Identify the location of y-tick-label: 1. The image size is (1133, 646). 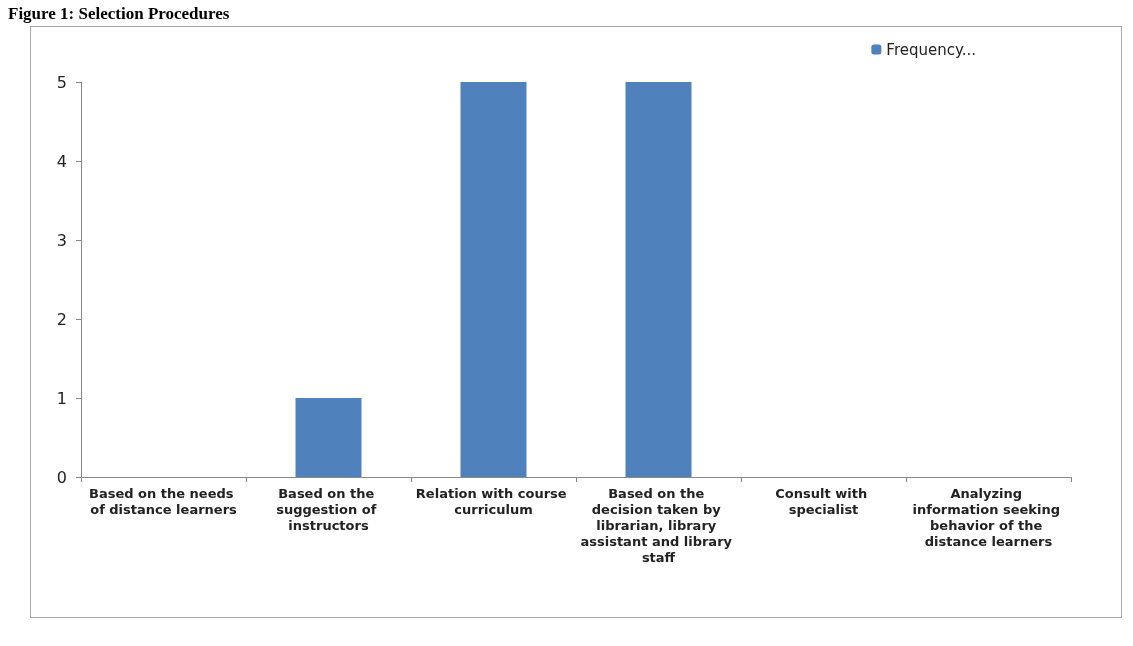
(61, 398).